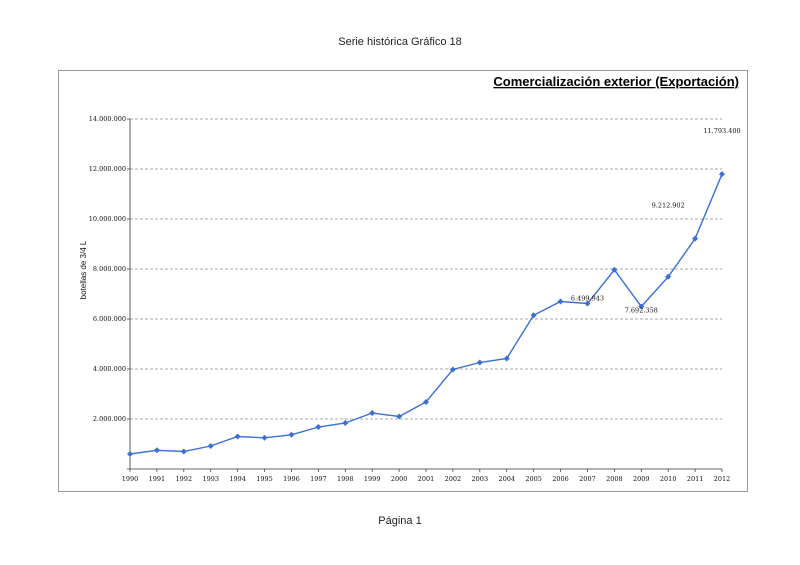 Image resolution: width=800 pixels, height=565 pixels. Describe the element at coordinates (616, 81) in the screenshot. I see `chart-title: Comercialización exterior (Exportación)` at that location.